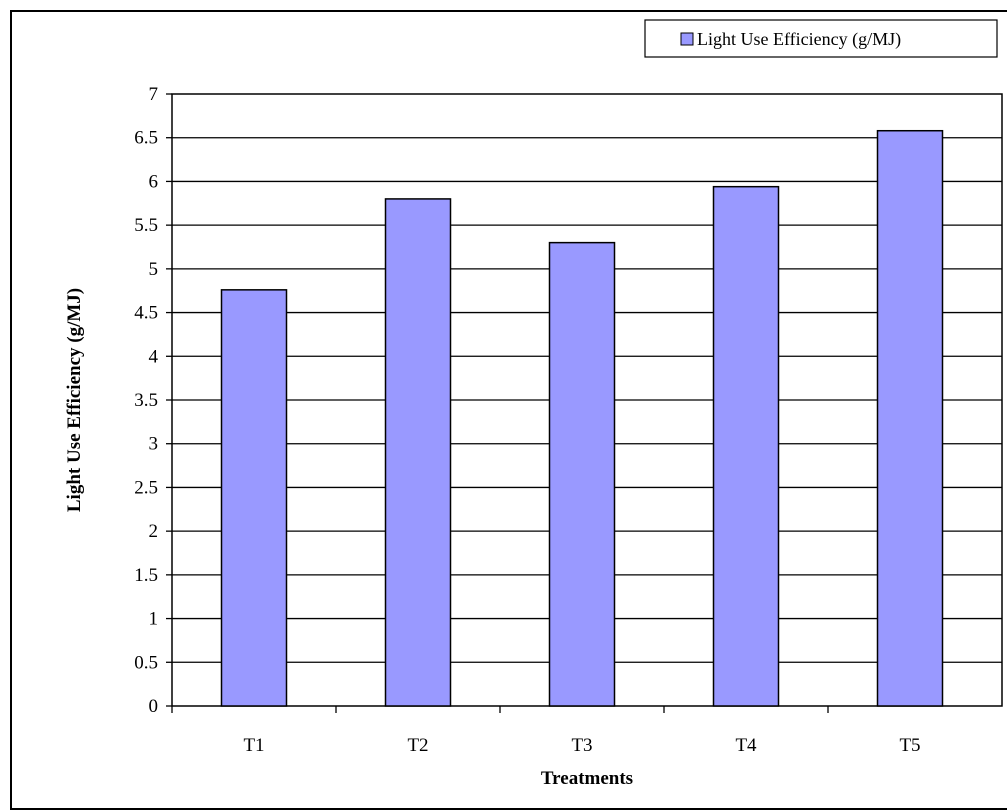 The width and height of the screenshot is (1007, 810). What do you see at coordinates (146, 487) in the screenshot?
I see `y-tick-label: 2.5` at bounding box center [146, 487].